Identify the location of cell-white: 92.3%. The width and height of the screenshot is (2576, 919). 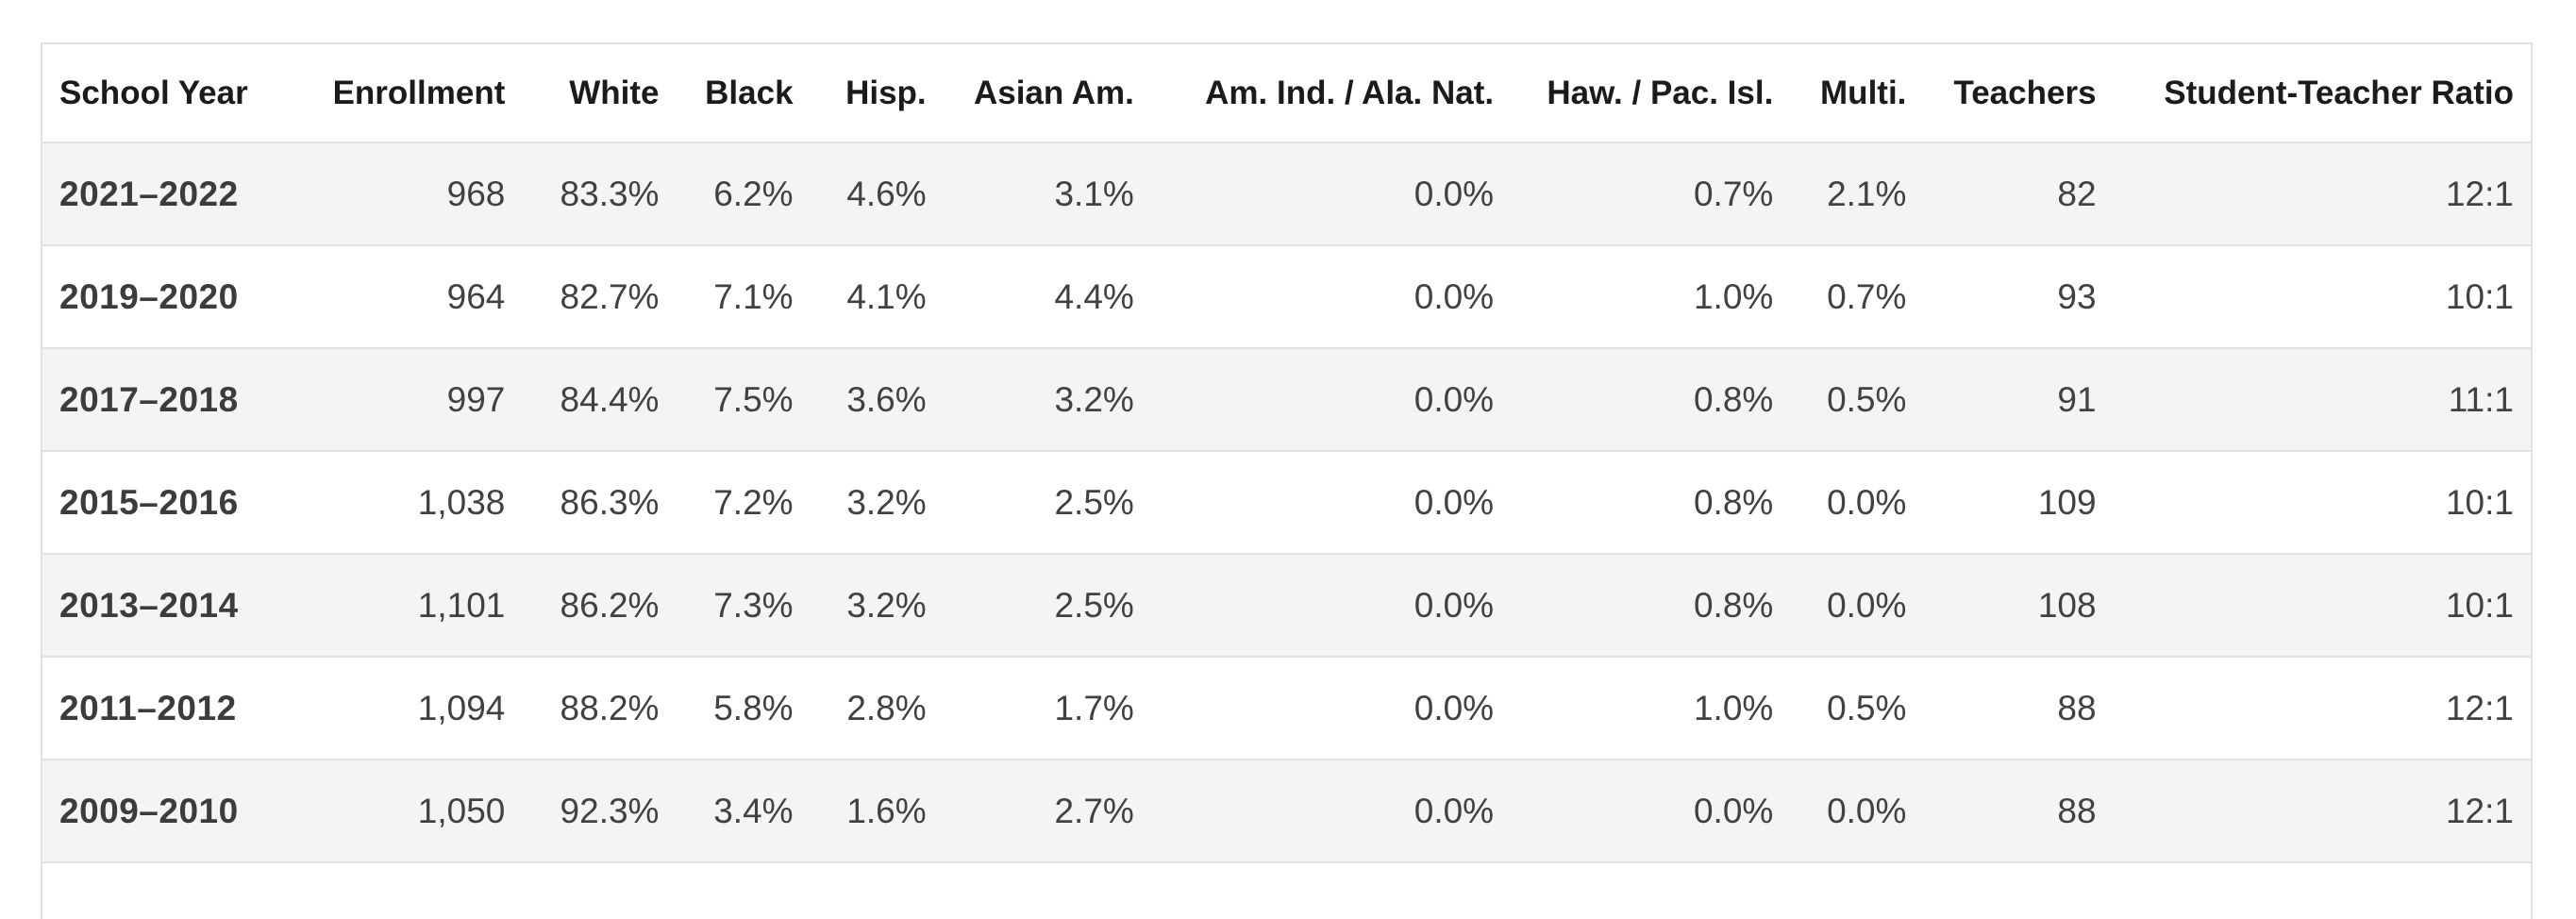
(599, 810).